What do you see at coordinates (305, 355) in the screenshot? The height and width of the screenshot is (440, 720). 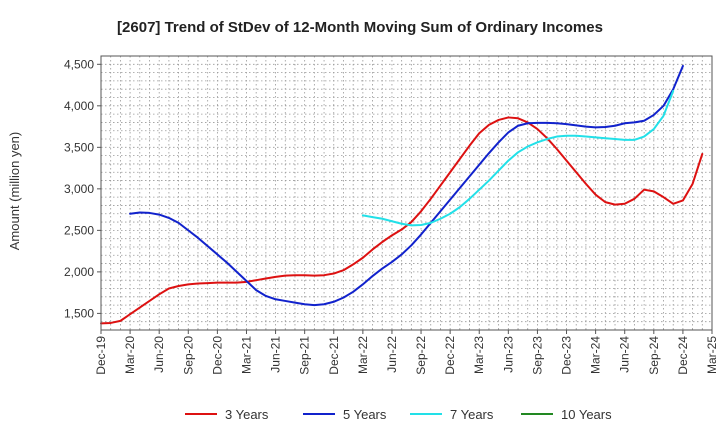 I see `x-tick-label: Sep-21` at bounding box center [305, 355].